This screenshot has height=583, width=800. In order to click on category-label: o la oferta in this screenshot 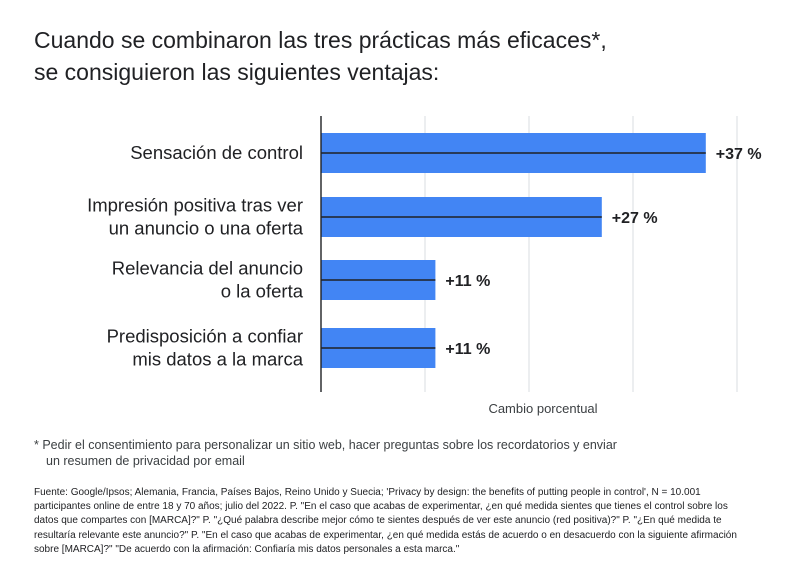, I will do `click(262, 291)`.